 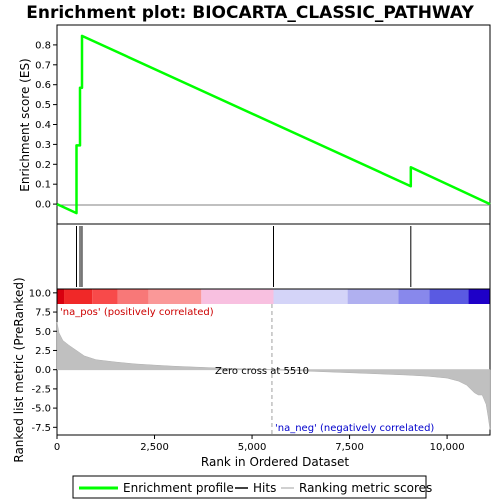 What do you see at coordinates (137, 312) in the screenshot?
I see `pos-correlated-label: 'na_pos' (positively correlated)` at bounding box center [137, 312].